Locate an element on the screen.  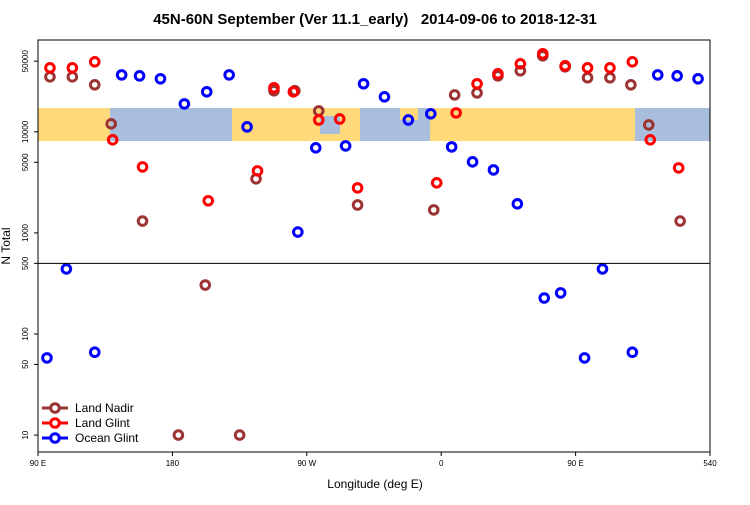
y-tick-label: 500 is located at coordinates (25, 263).